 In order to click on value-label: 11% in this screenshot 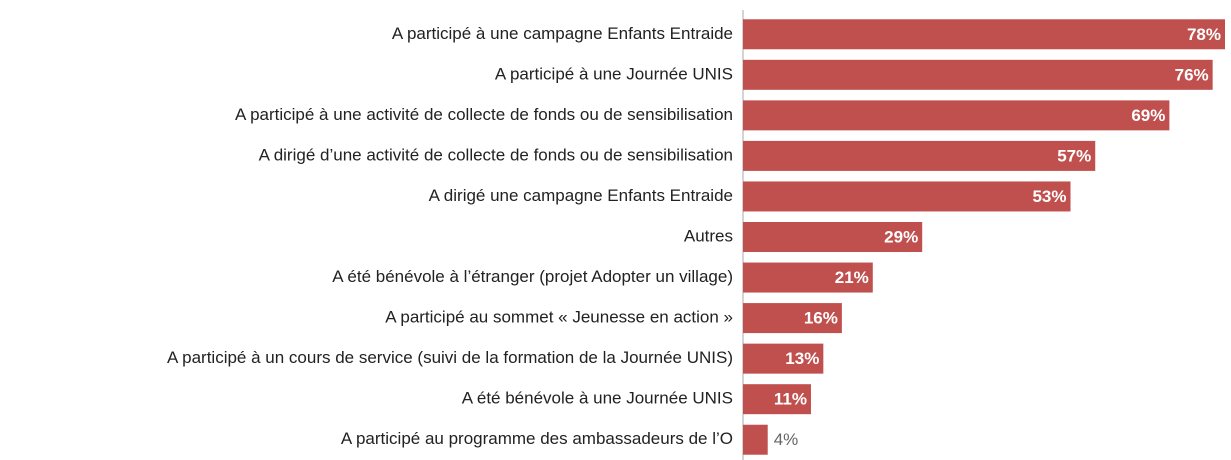, I will do `click(790, 399)`.